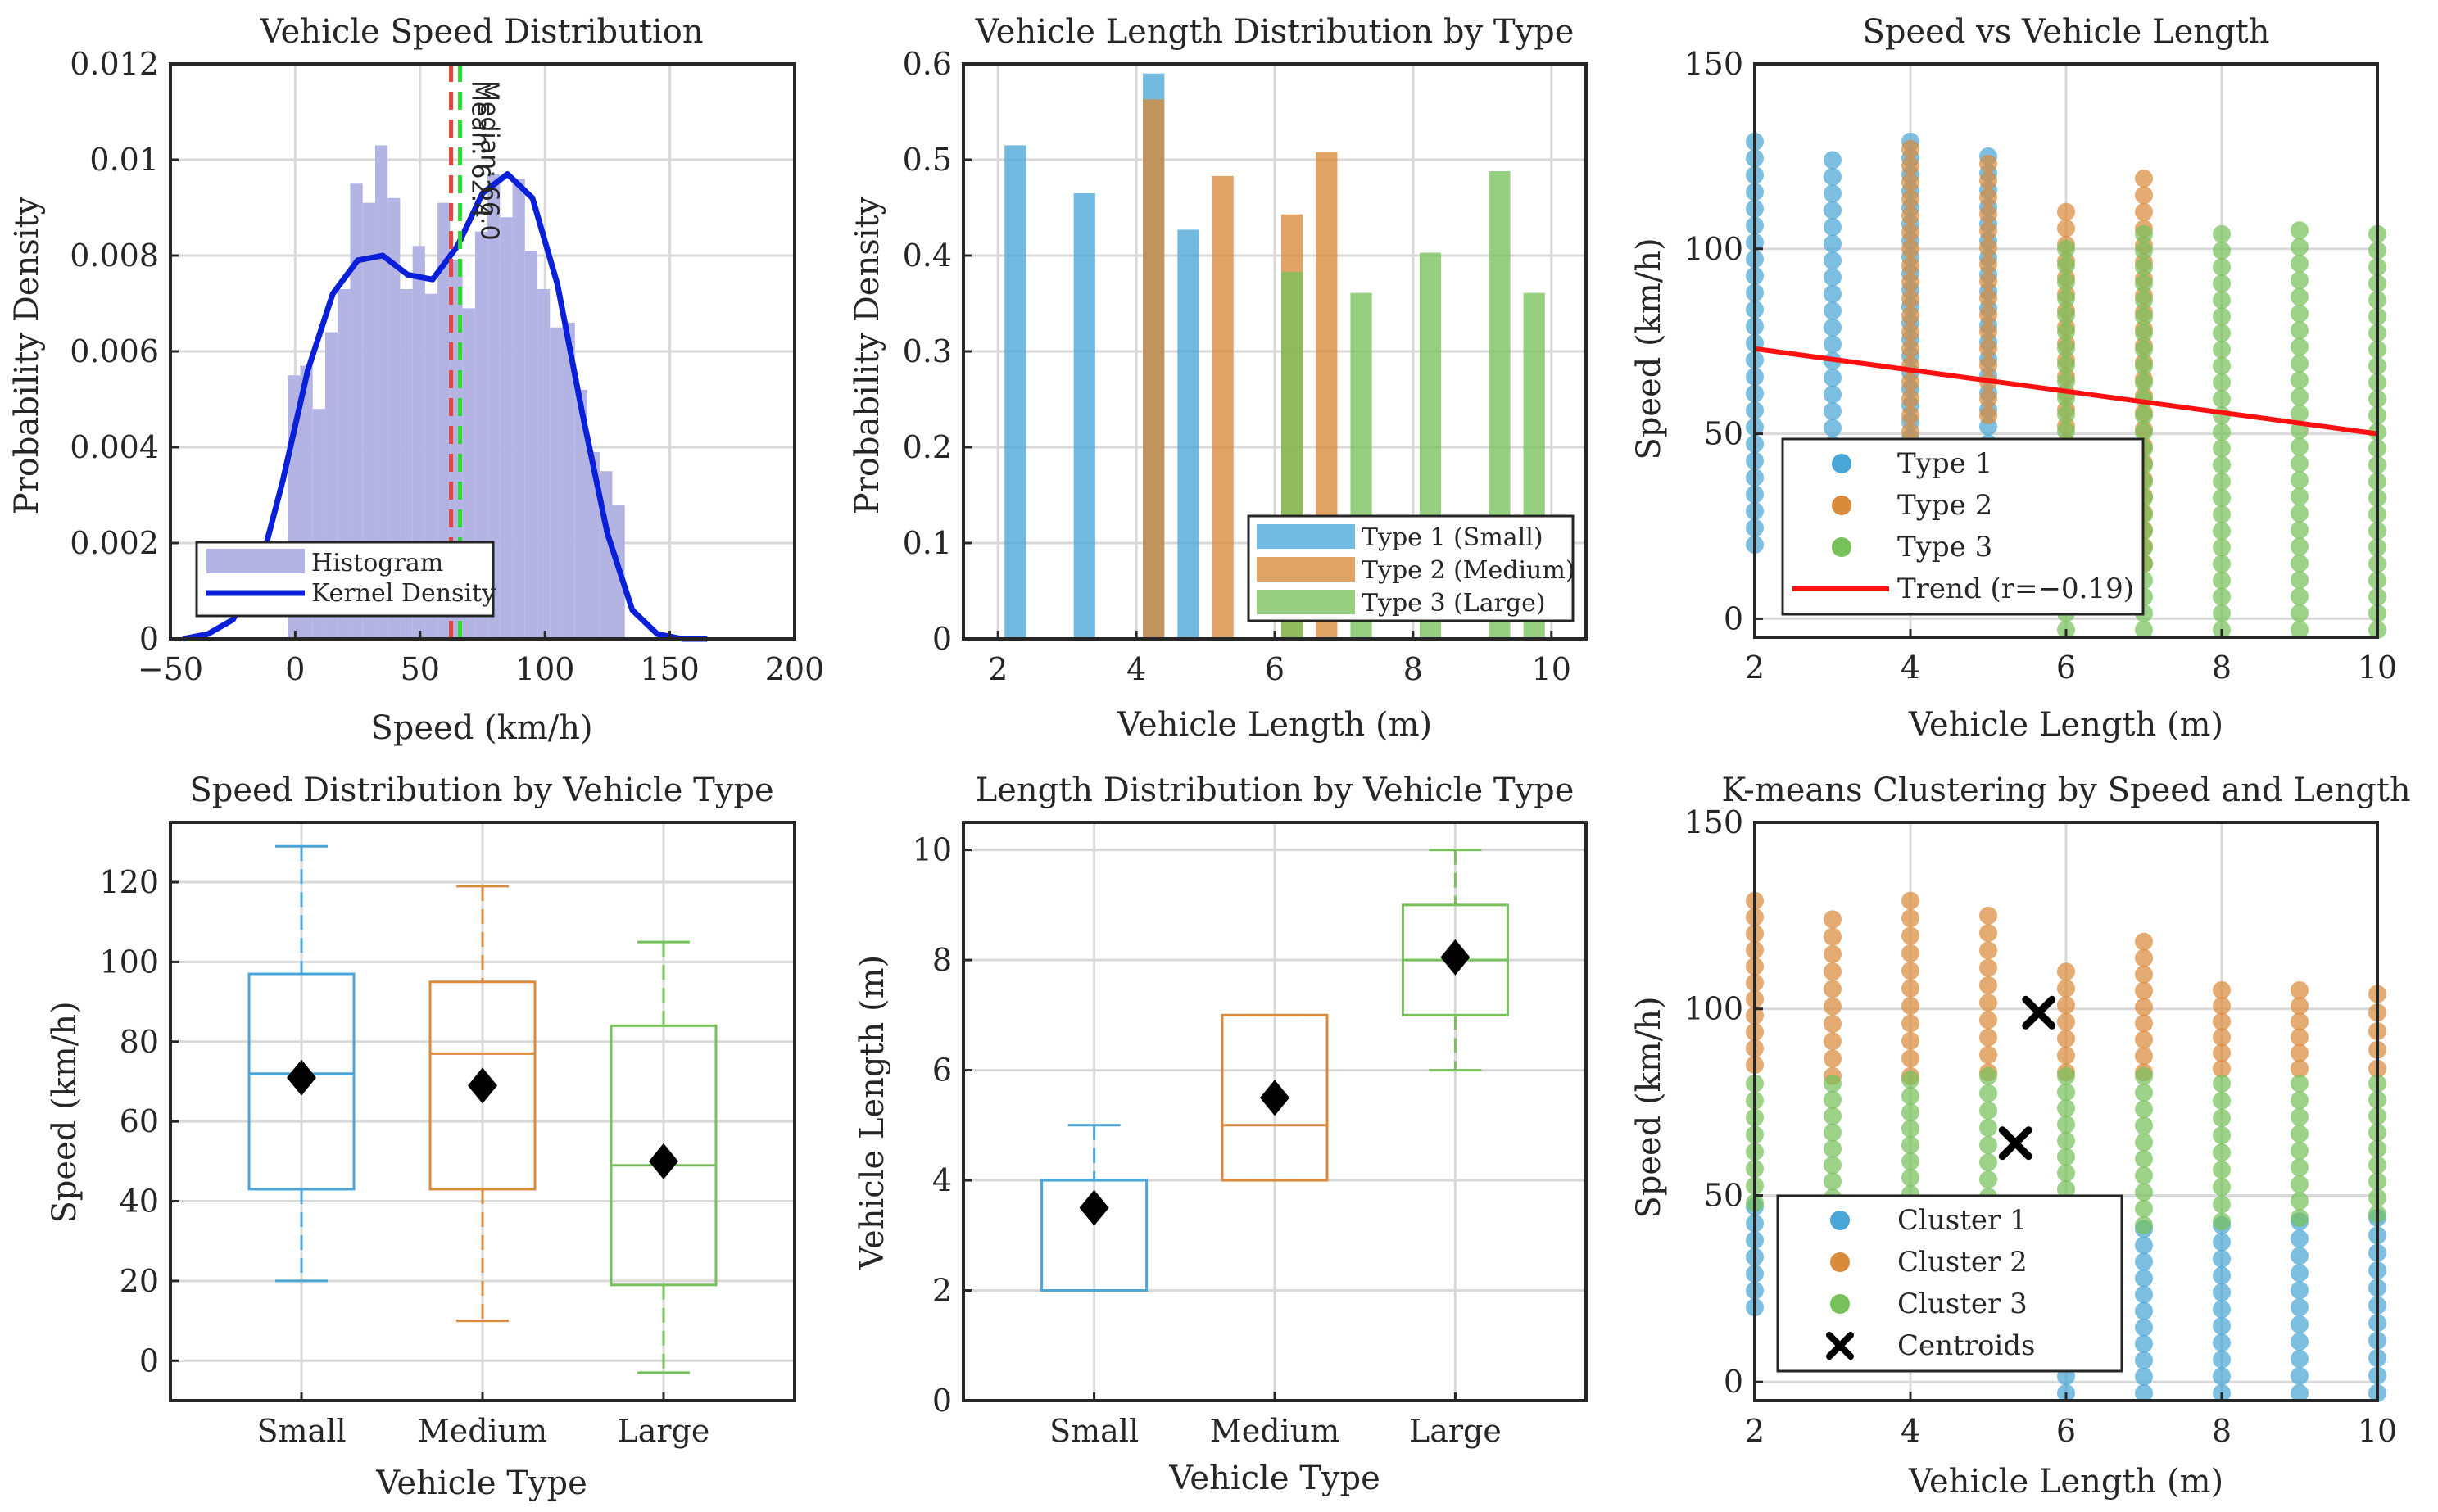 Image resolution: width=2438 pixels, height=1512 pixels. Describe the element at coordinates (937, 352) in the screenshot. I see `y-tick-labels: 0 0.1 0.2 0.3 0.4 0.5 0.6` at that location.